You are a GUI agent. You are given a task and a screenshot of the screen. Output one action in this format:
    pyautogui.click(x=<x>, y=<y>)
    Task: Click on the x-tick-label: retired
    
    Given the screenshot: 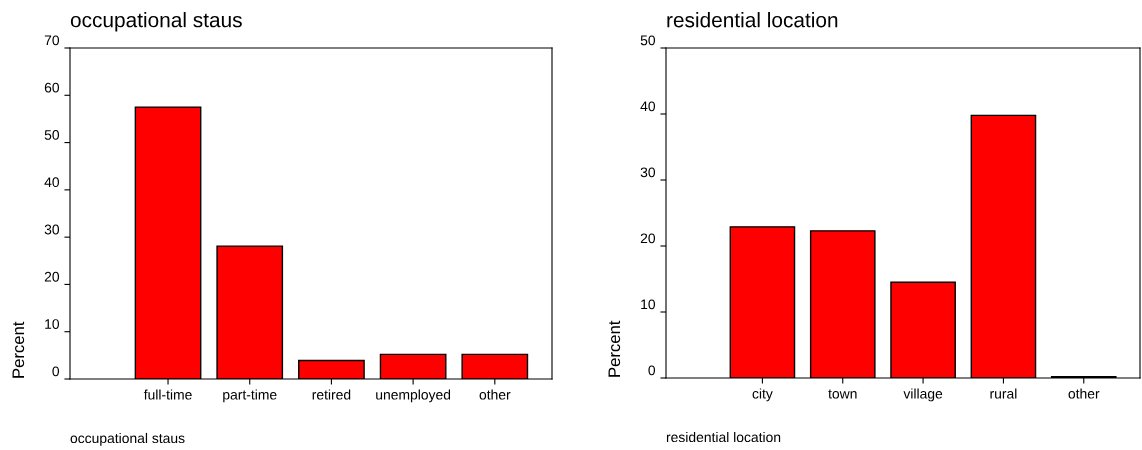 What is the action you would take?
    pyautogui.click(x=331, y=394)
    